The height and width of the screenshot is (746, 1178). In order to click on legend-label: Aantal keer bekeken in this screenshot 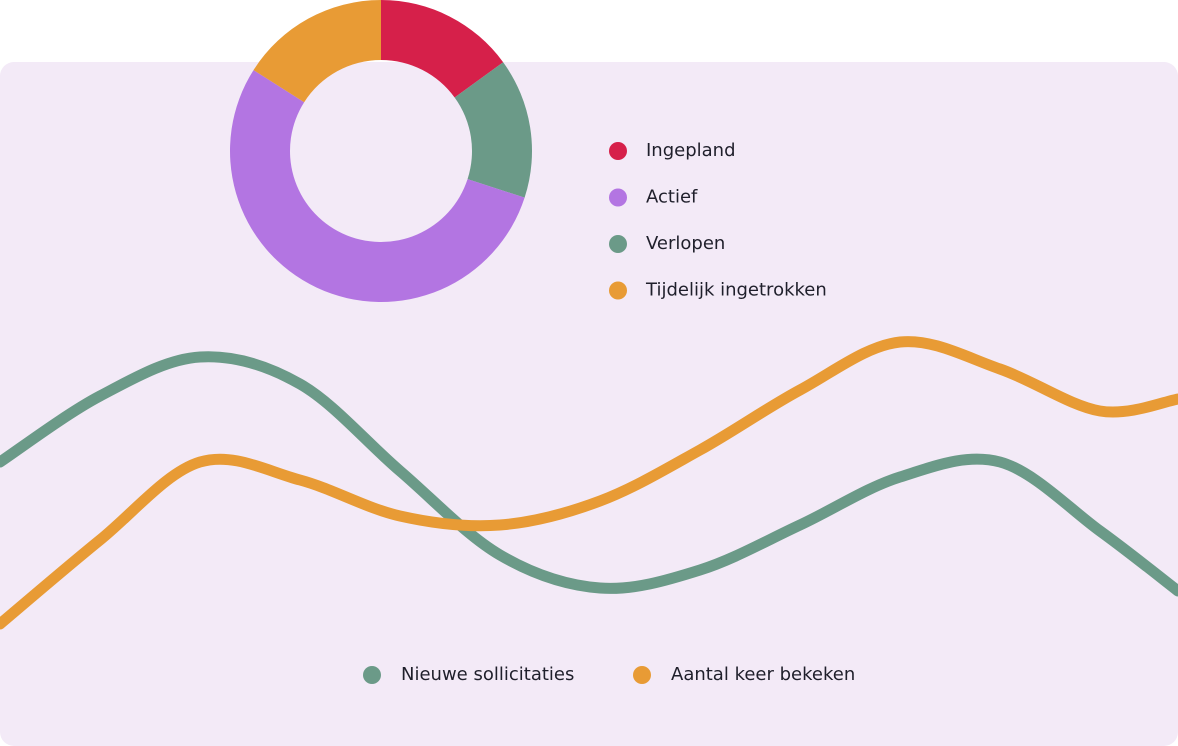, I will do `click(763, 674)`.